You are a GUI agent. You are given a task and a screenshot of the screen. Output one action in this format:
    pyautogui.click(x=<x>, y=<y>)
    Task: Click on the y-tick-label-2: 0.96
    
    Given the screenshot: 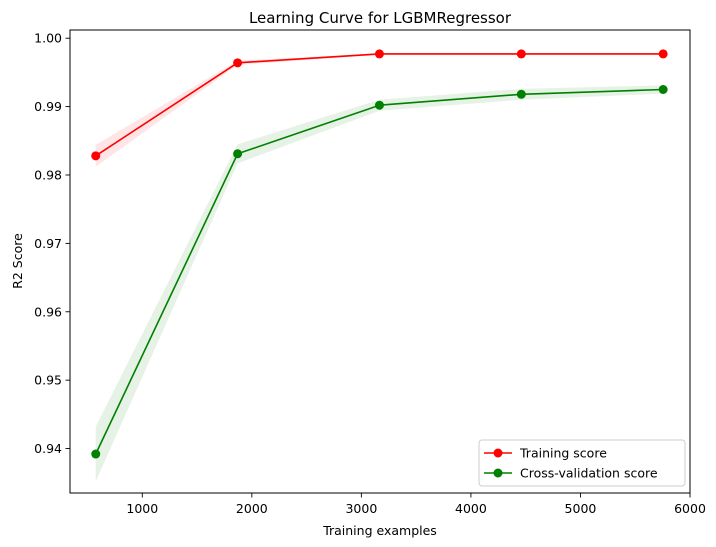 What is the action you would take?
    pyautogui.click(x=48, y=311)
    